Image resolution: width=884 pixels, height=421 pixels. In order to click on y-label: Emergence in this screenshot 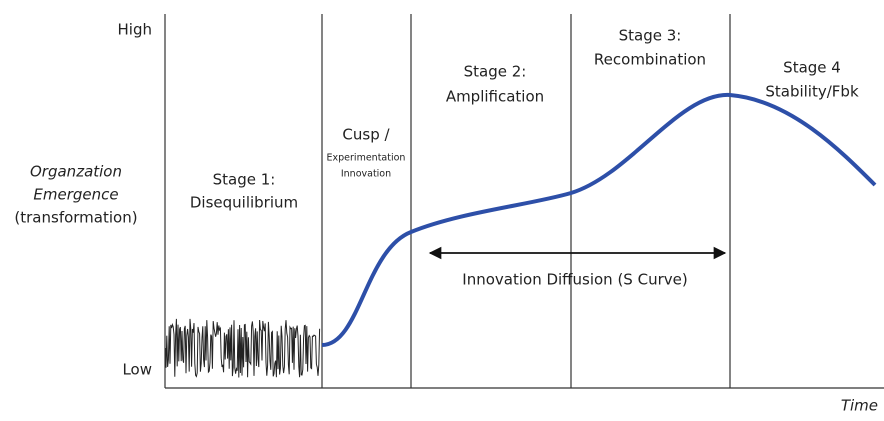, I will do `click(75, 195)`.